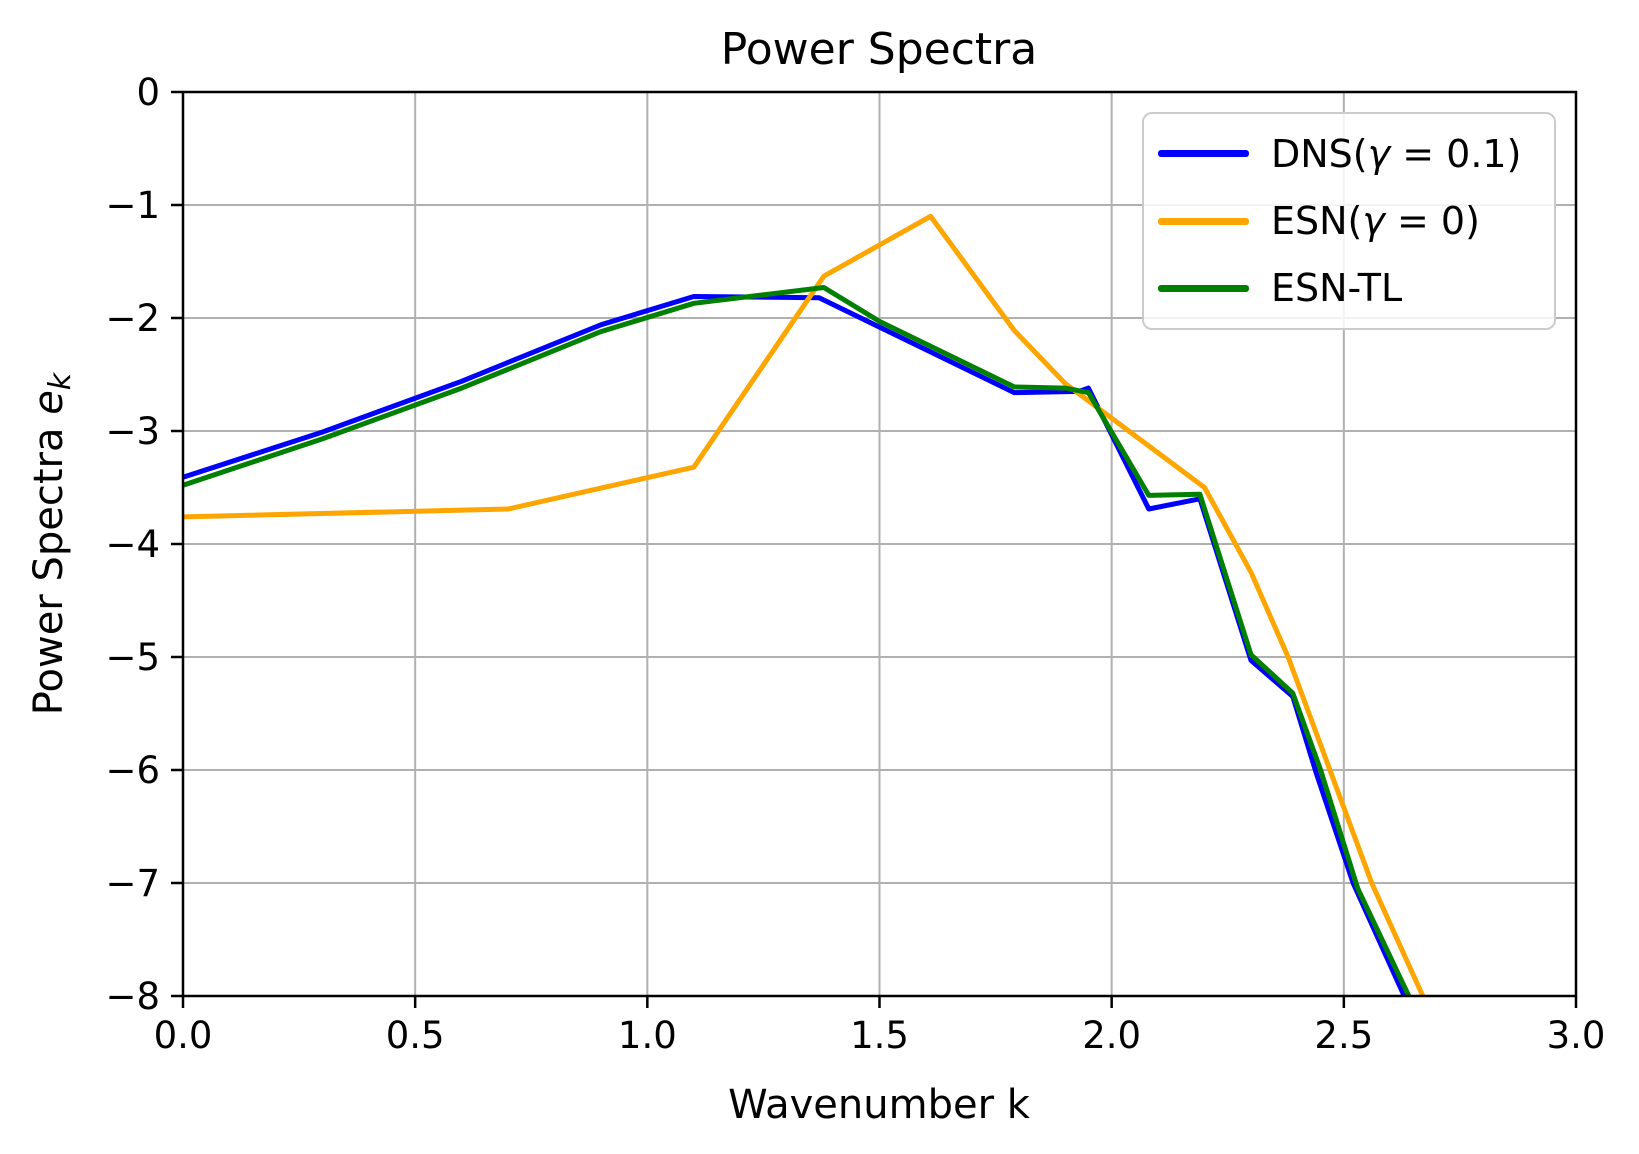  I want to click on legend-label-text: ESN(, so click(1317, 221).